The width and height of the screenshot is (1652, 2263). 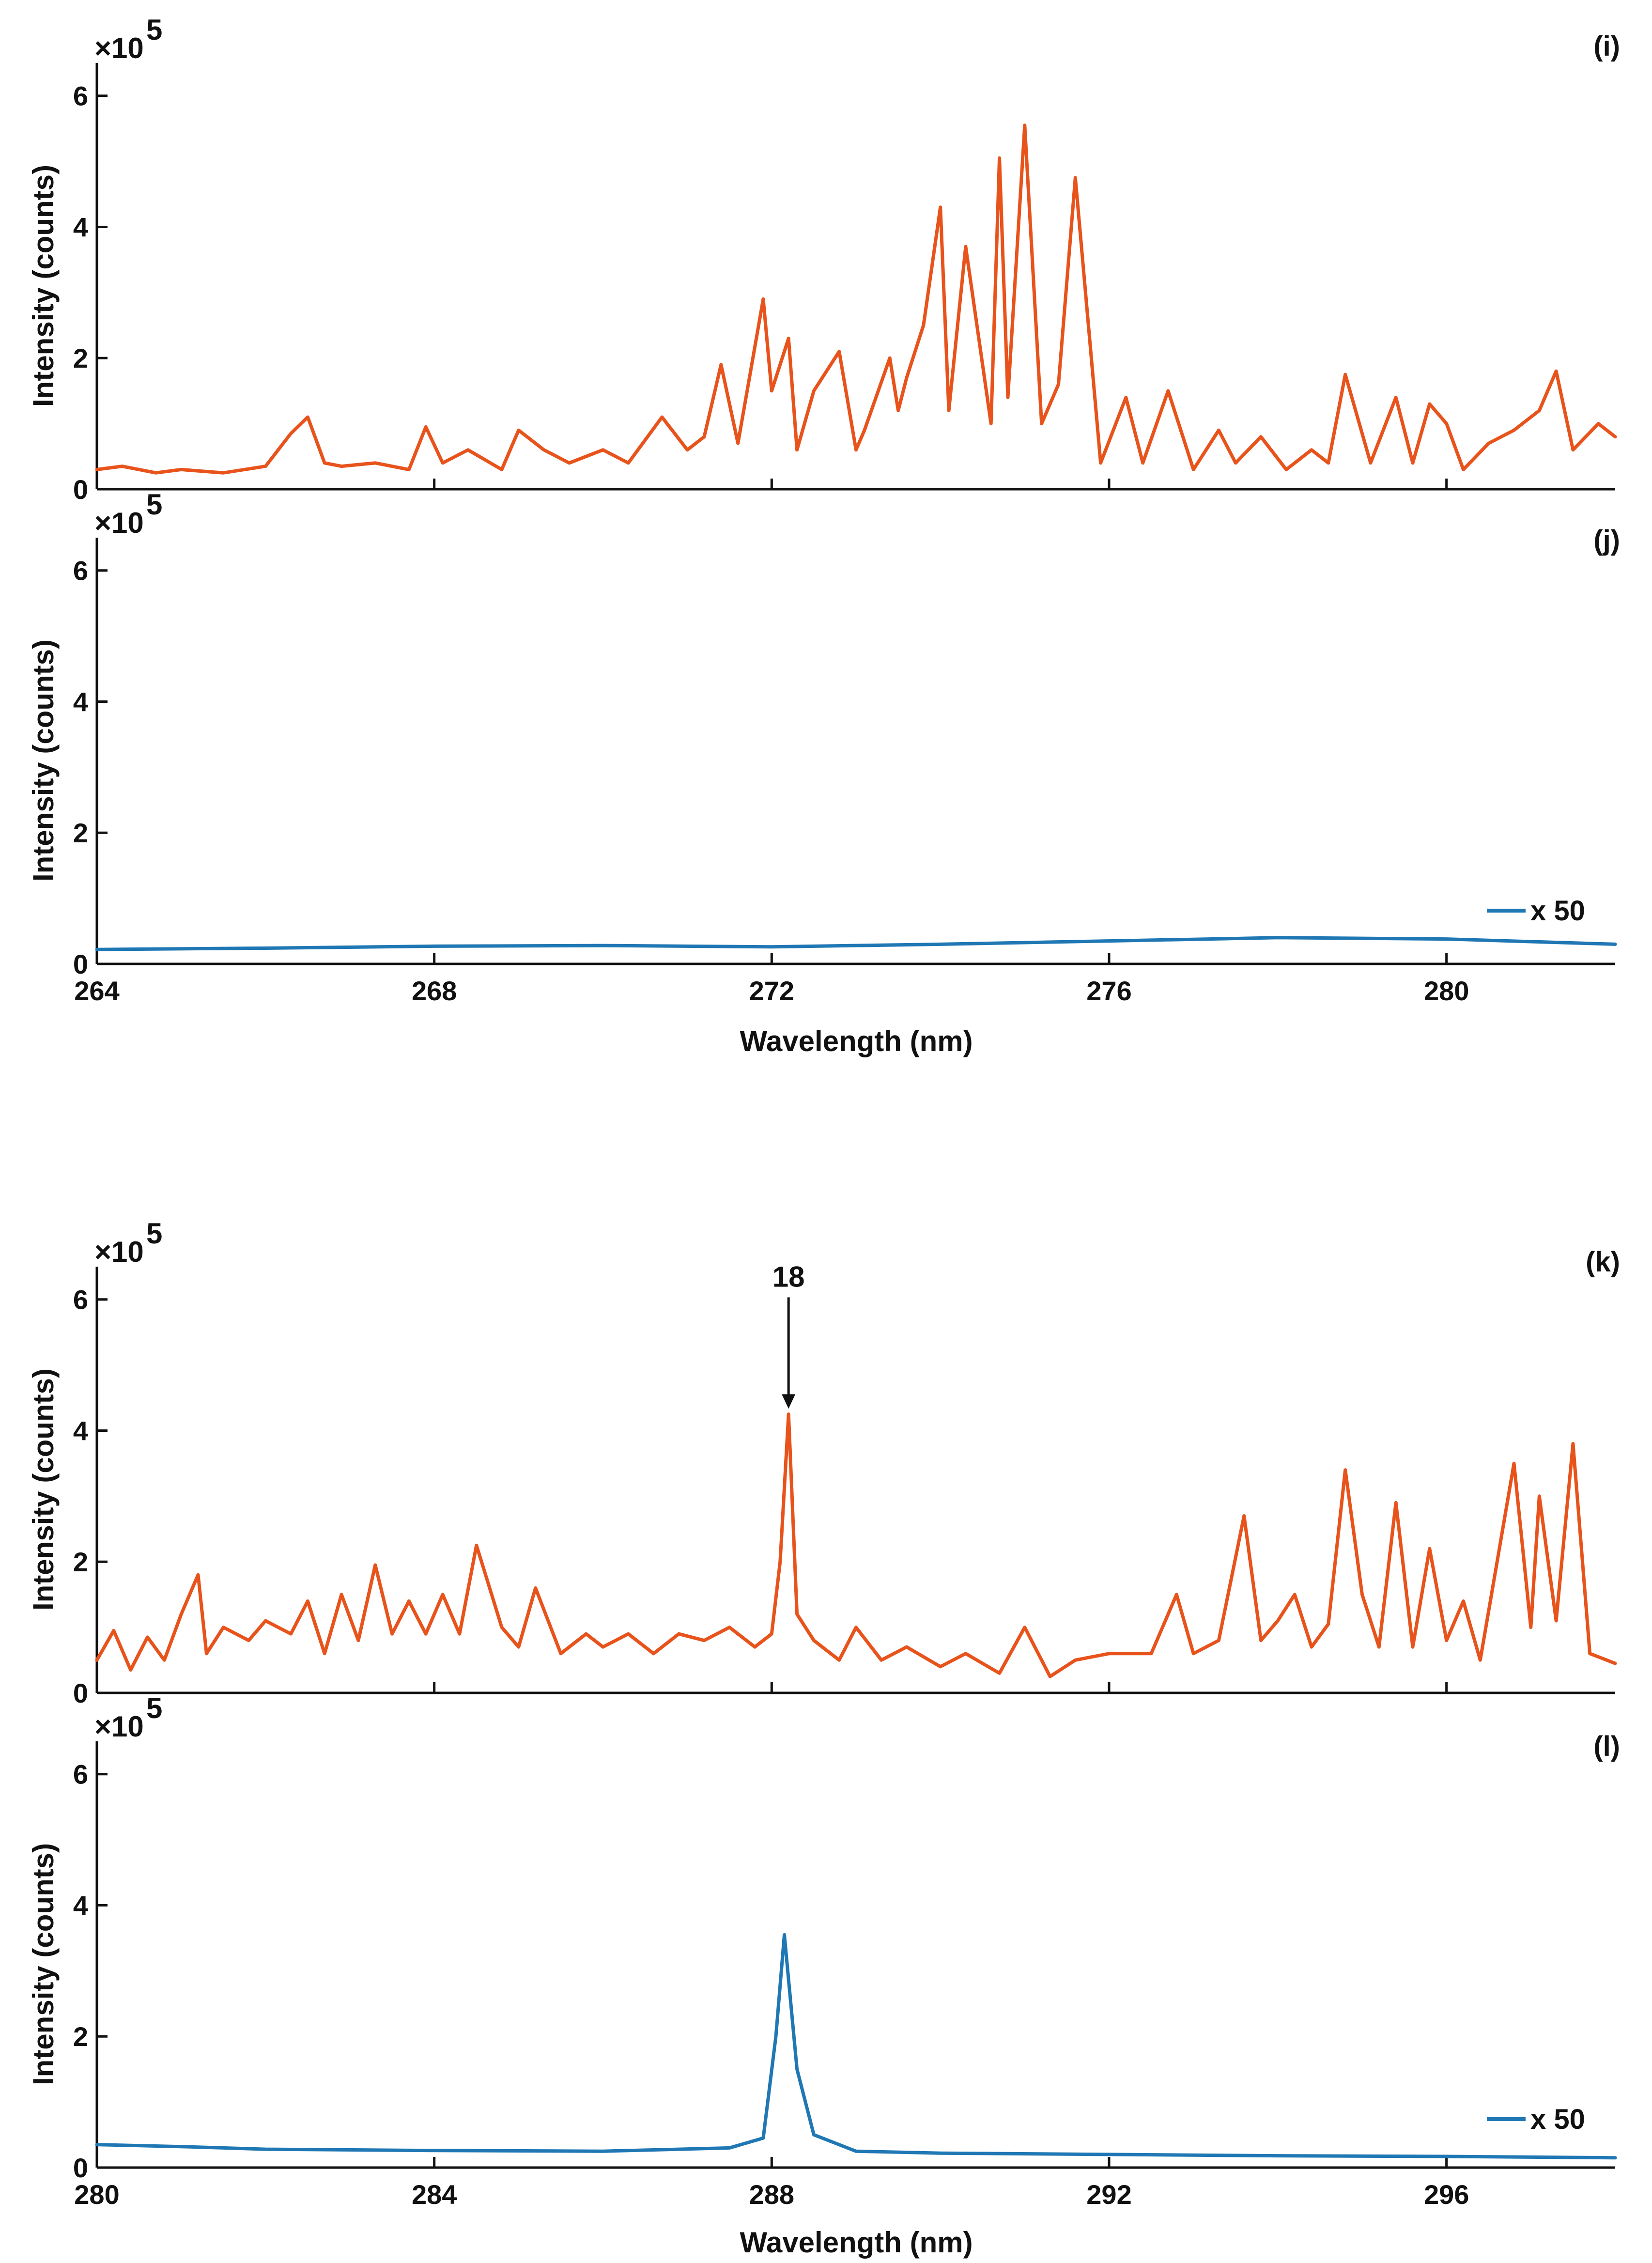 What do you see at coordinates (1607, 540) in the screenshot?
I see `panel-j-label: (j)` at bounding box center [1607, 540].